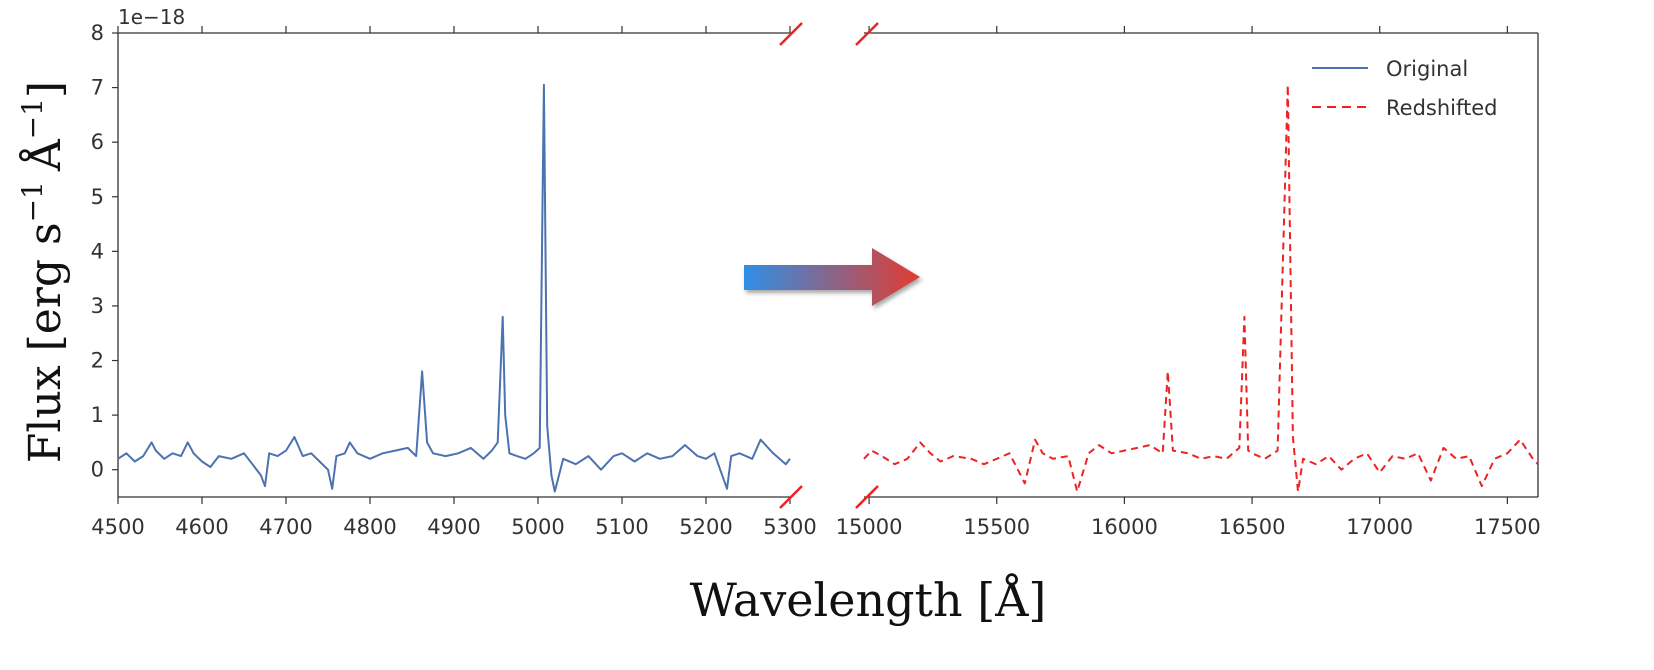 The width and height of the screenshot is (1654, 670). What do you see at coordinates (791, 34) in the screenshot?
I see `break-mark-top-left` at bounding box center [791, 34].